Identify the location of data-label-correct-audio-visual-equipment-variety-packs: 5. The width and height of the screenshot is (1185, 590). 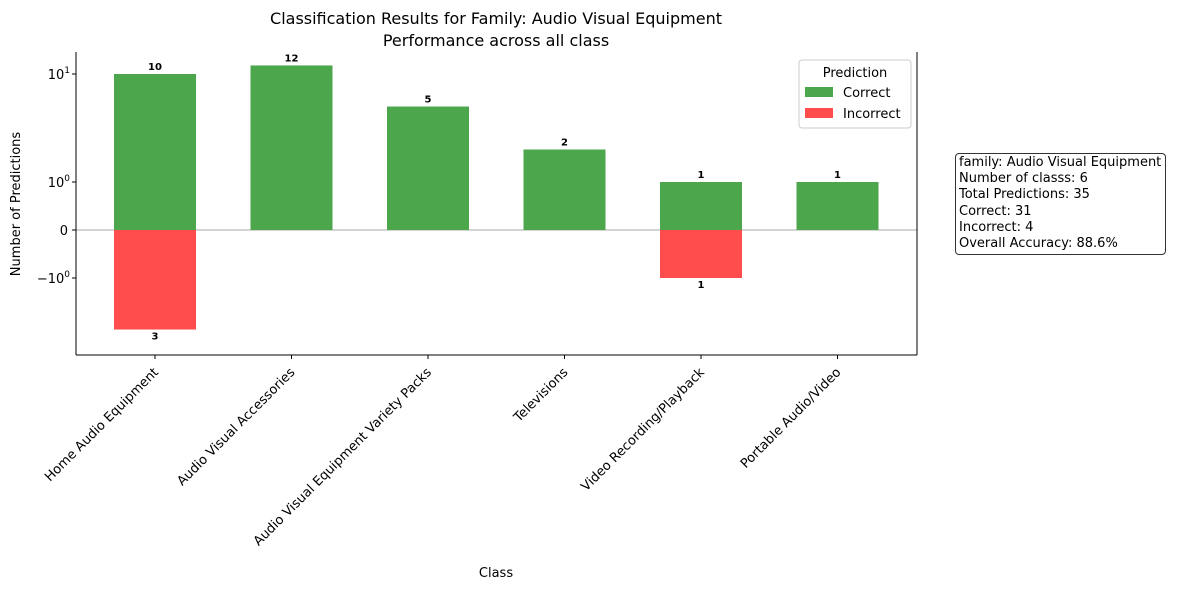
(428, 100).